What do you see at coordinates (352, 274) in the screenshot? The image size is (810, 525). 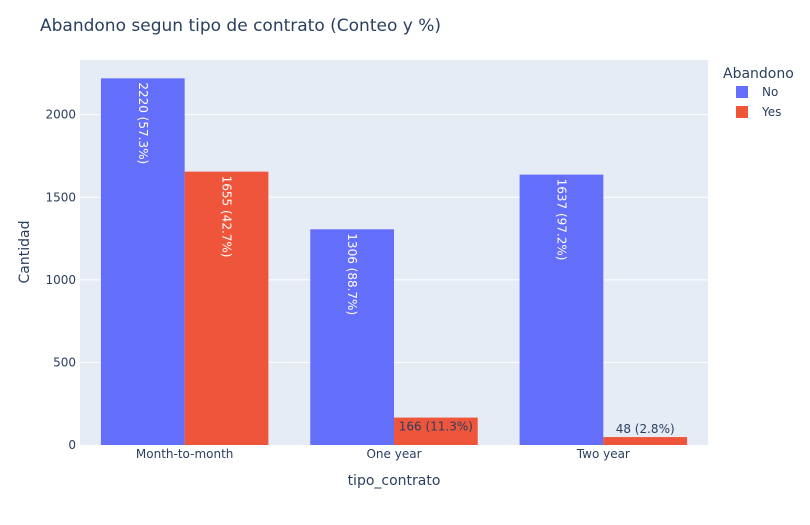 I see `bar-value-label: 1306 (88.7%)` at bounding box center [352, 274].